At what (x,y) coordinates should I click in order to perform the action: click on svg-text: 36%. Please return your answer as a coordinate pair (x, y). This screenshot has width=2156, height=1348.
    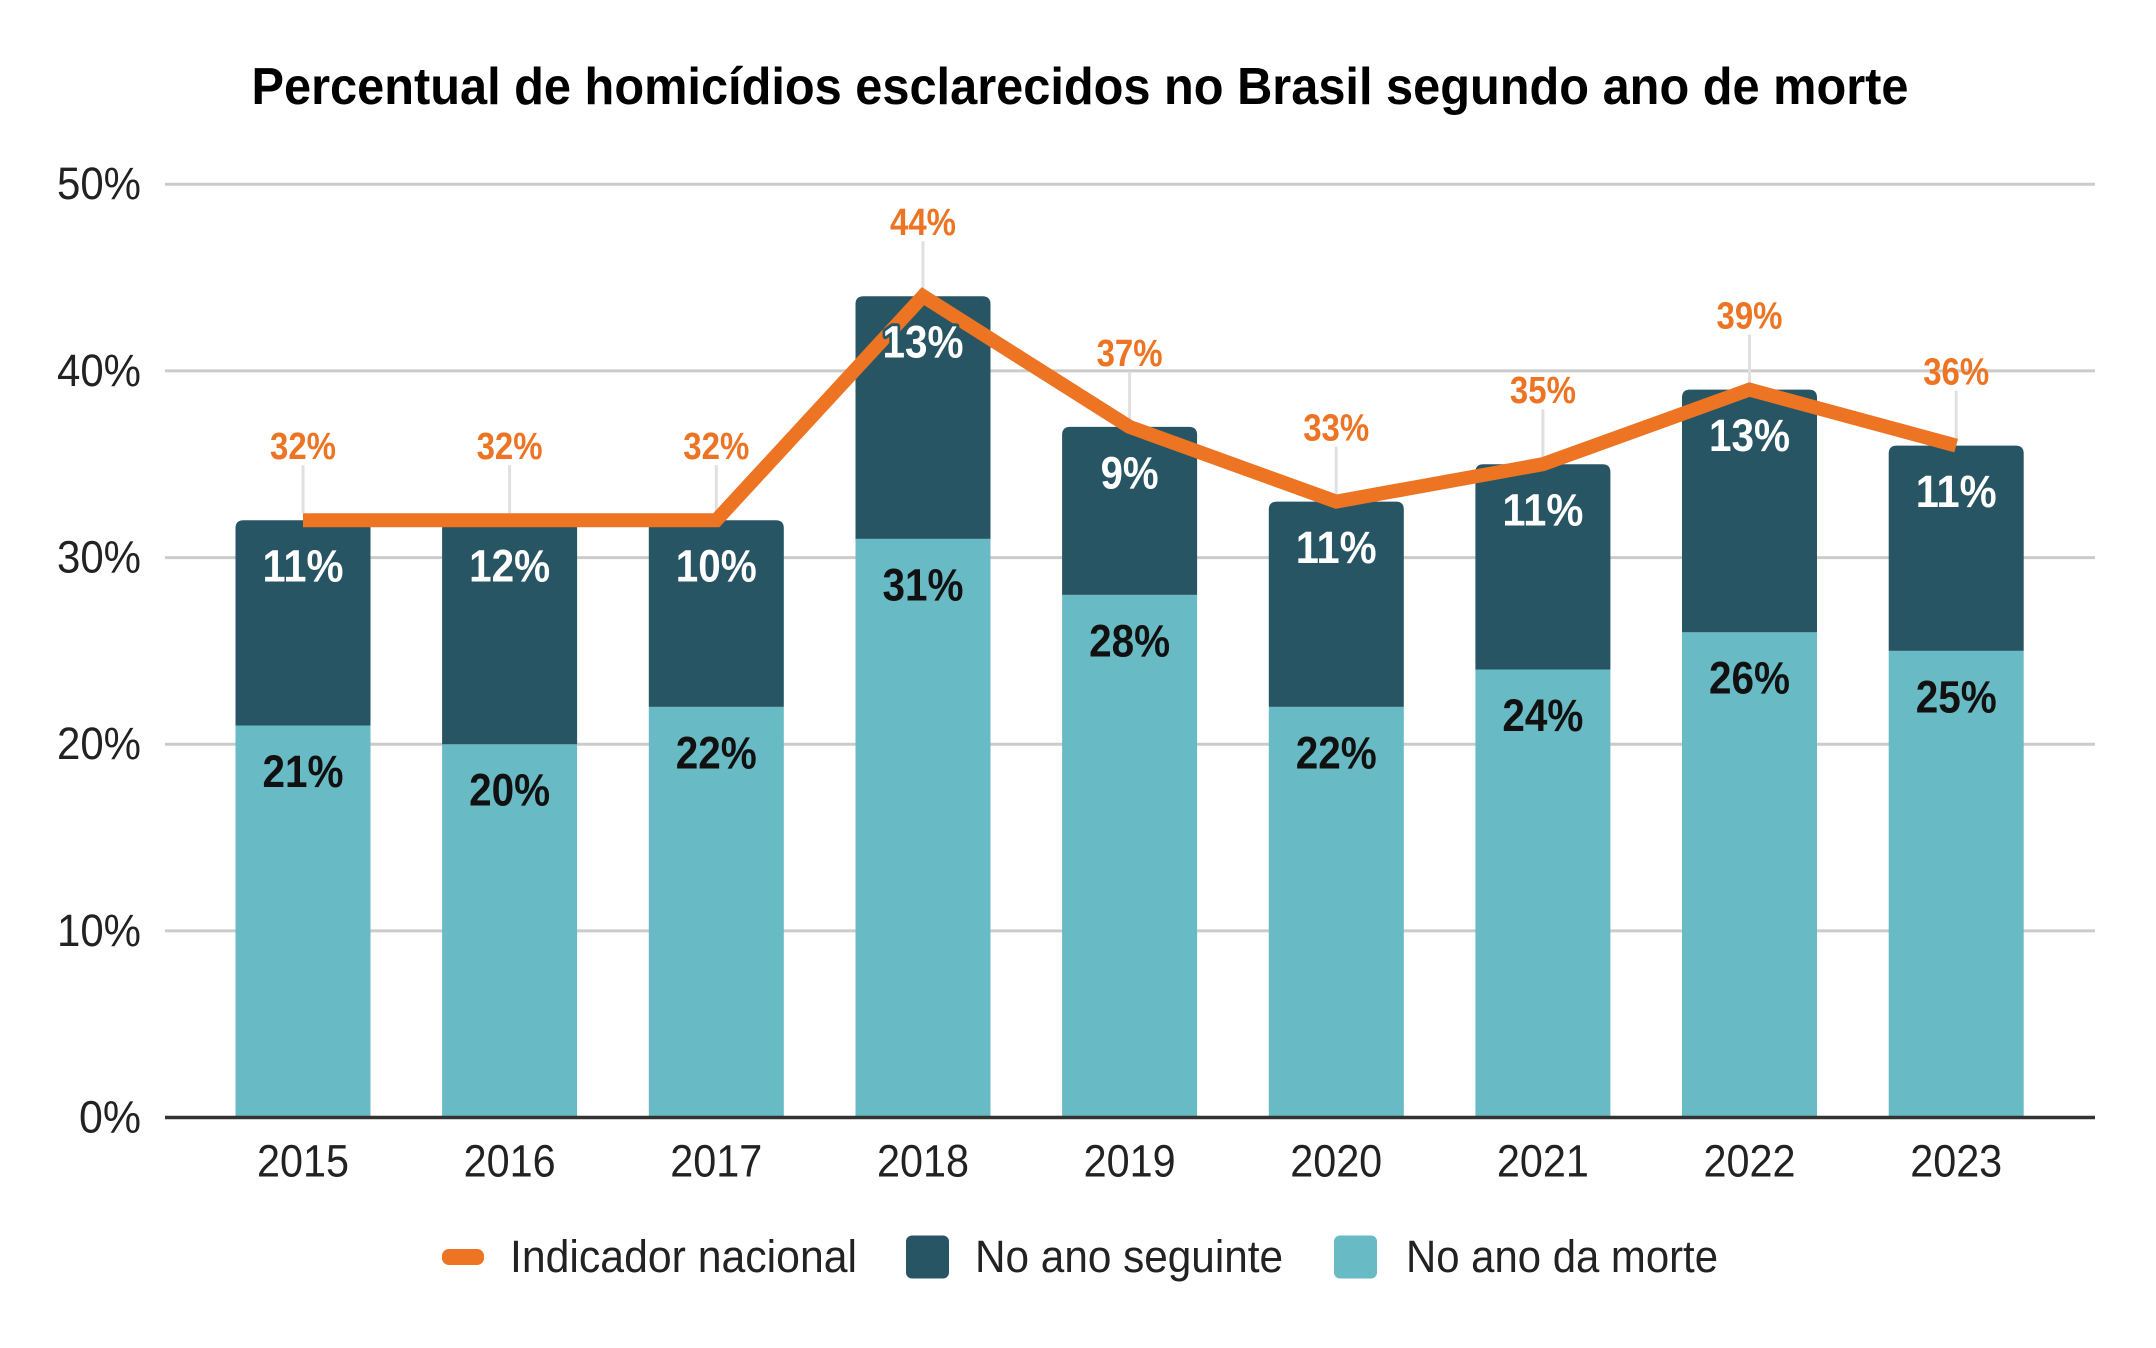
    Looking at the image, I should click on (1956, 373).